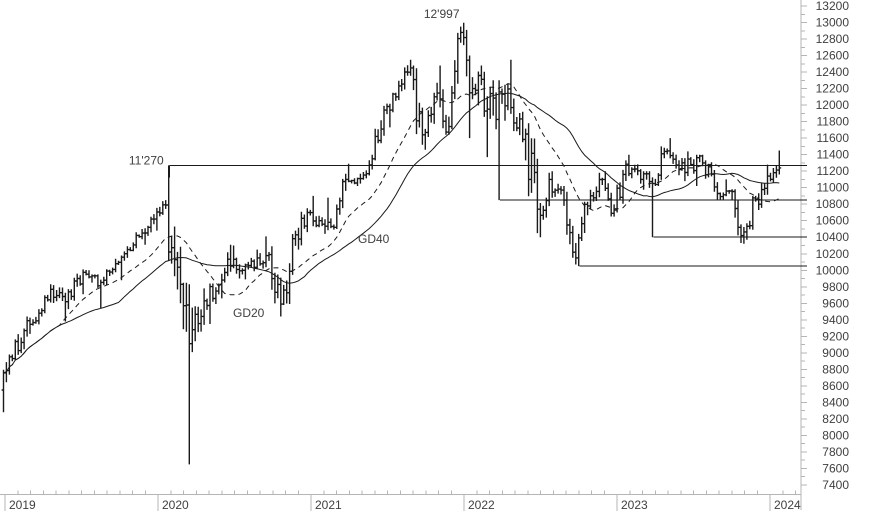 Image resolution: width=874 pixels, height=515 pixels. What do you see at coordinates (835, 336) in the screenshot?
I see `y-axis-label: 9200` at bounding box center [835, 336].